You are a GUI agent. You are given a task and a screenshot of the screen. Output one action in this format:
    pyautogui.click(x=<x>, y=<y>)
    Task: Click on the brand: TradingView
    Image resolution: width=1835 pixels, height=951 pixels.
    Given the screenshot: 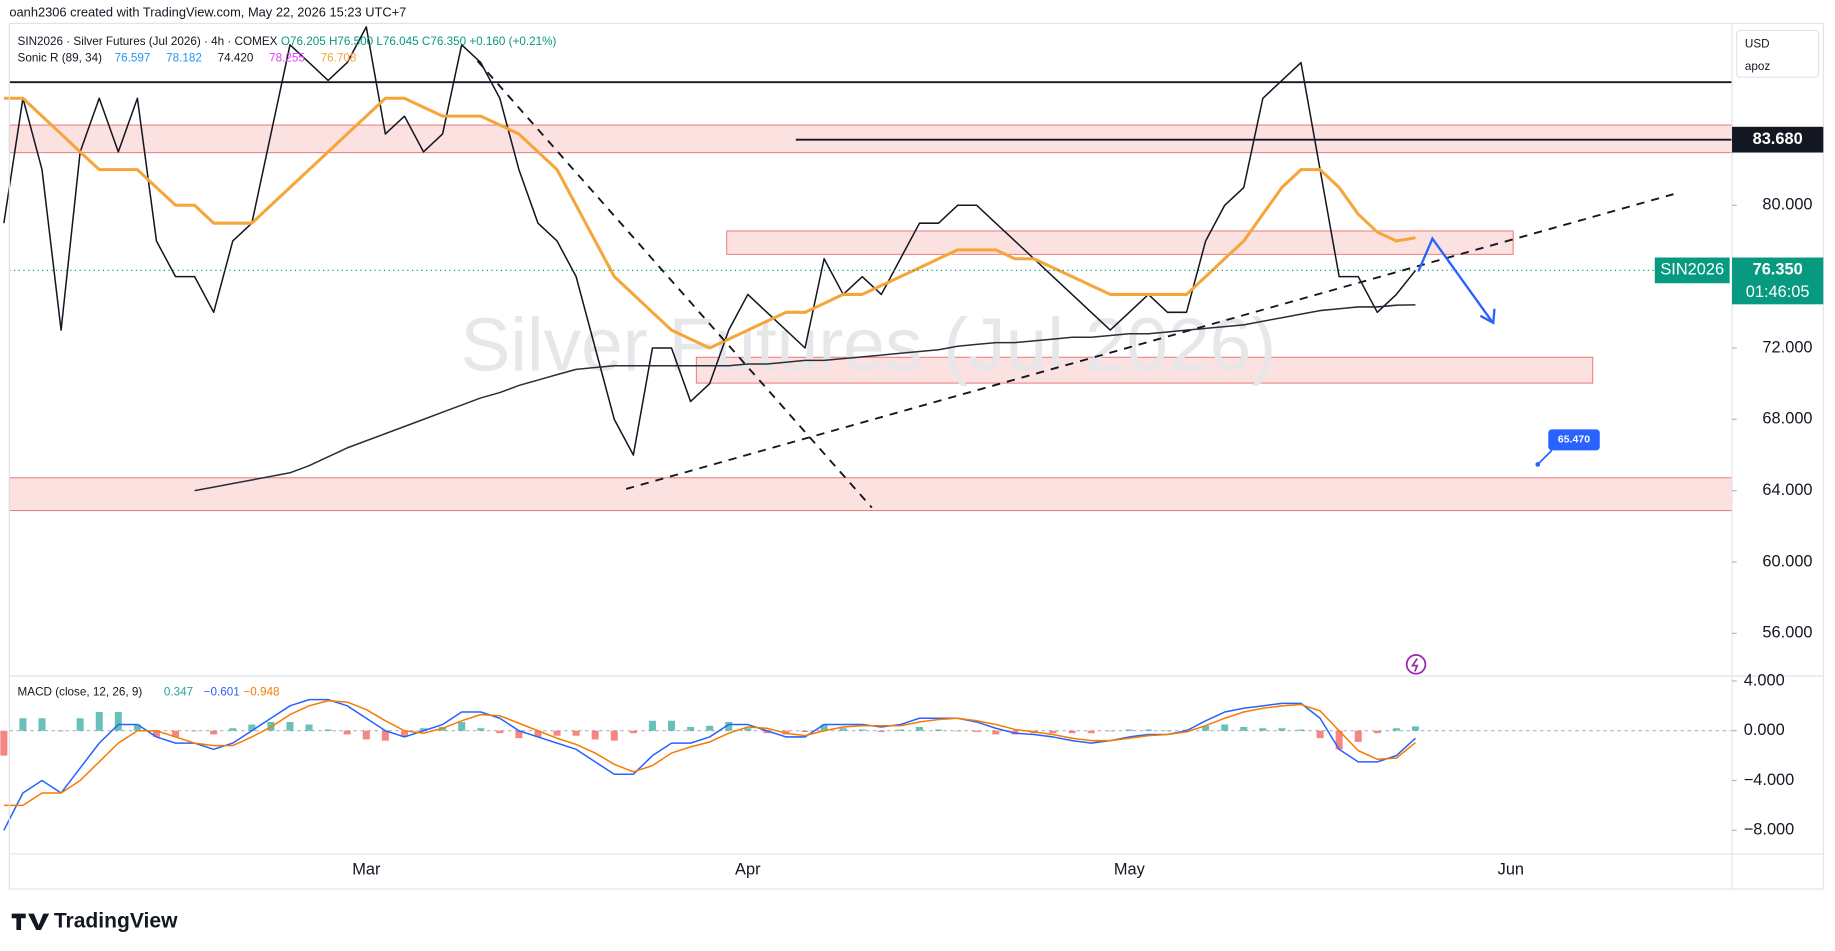 What is the action you would take?
    pyautogui.click(x=116, y=920)
    